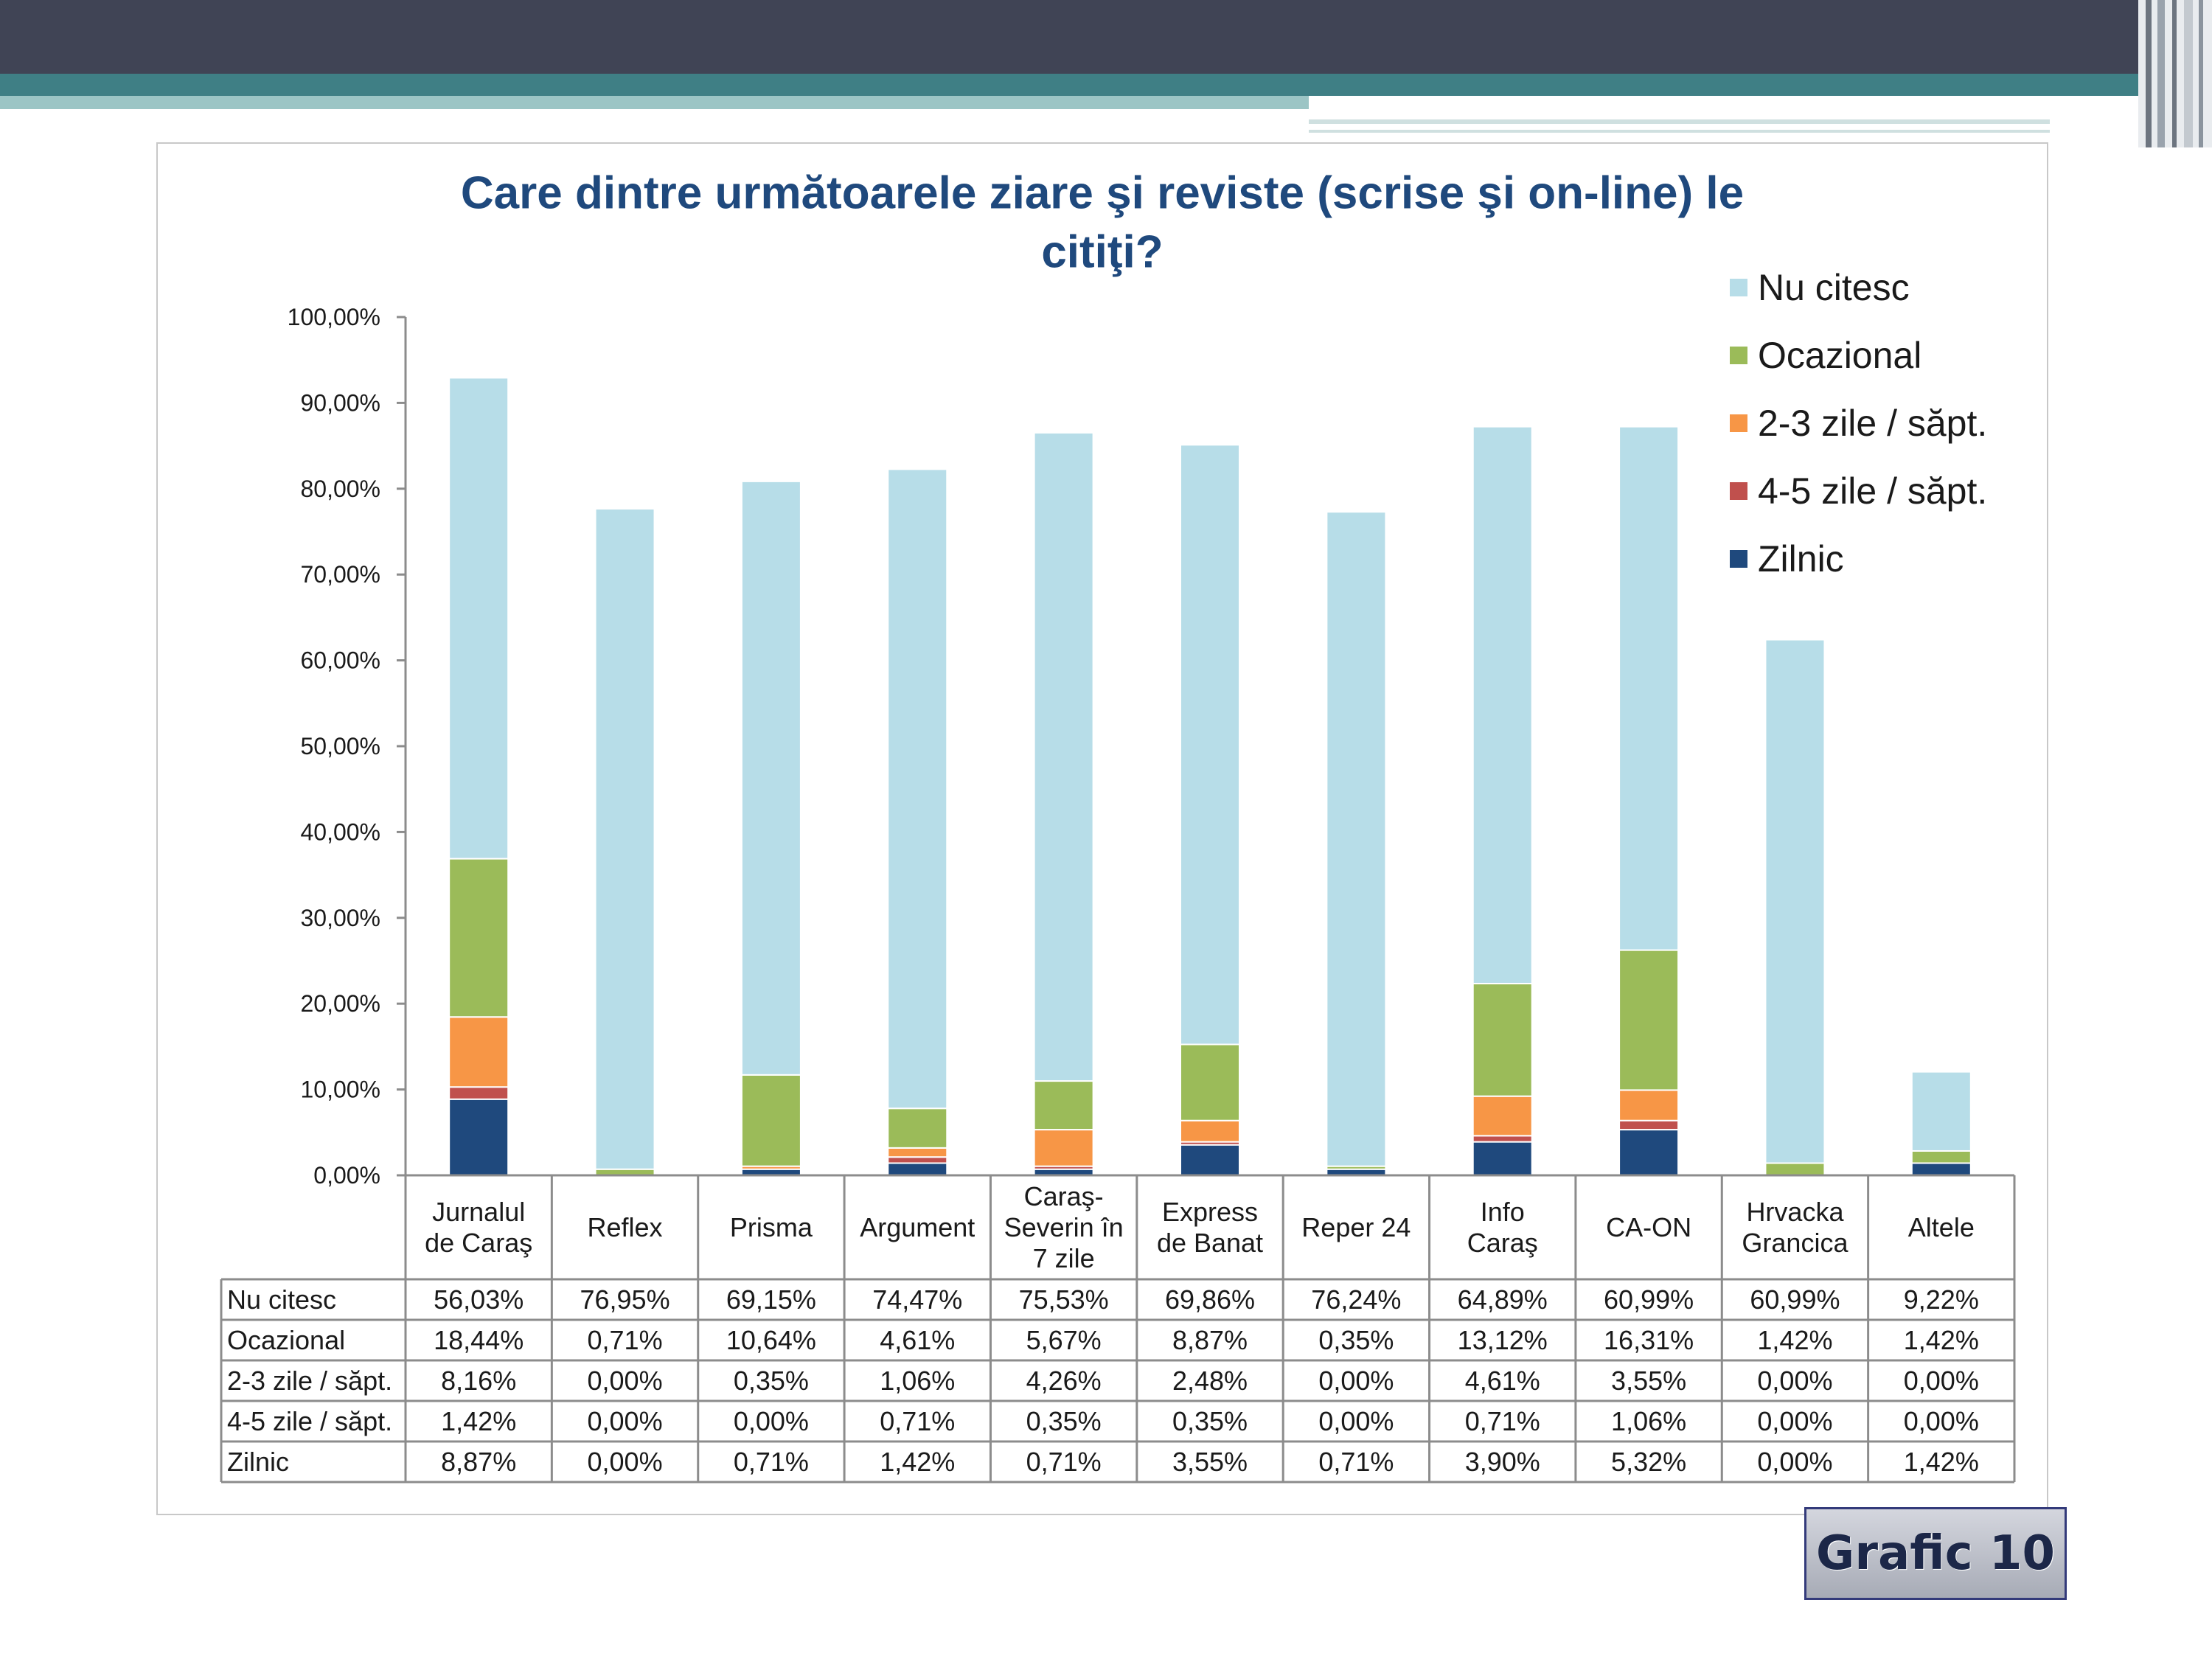 The image size is (2212, 1659). What do you see at coordinates (1064, 1196) in the screenshot?
I see `category-label: Caraş-` at bounding box center [1064, 1196].